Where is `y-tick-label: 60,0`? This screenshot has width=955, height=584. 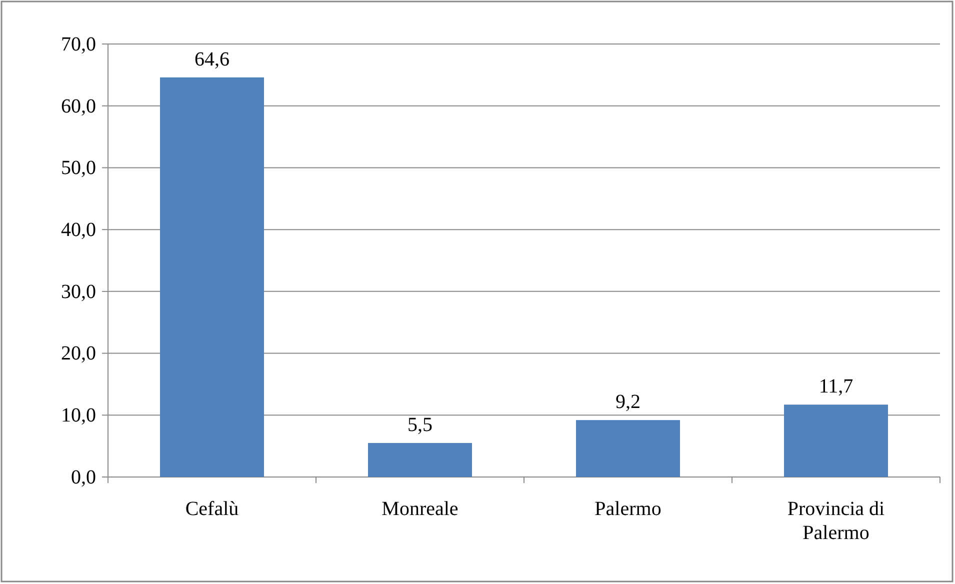 y-tick-label: 60,0 is located at coordinates (78, 106).